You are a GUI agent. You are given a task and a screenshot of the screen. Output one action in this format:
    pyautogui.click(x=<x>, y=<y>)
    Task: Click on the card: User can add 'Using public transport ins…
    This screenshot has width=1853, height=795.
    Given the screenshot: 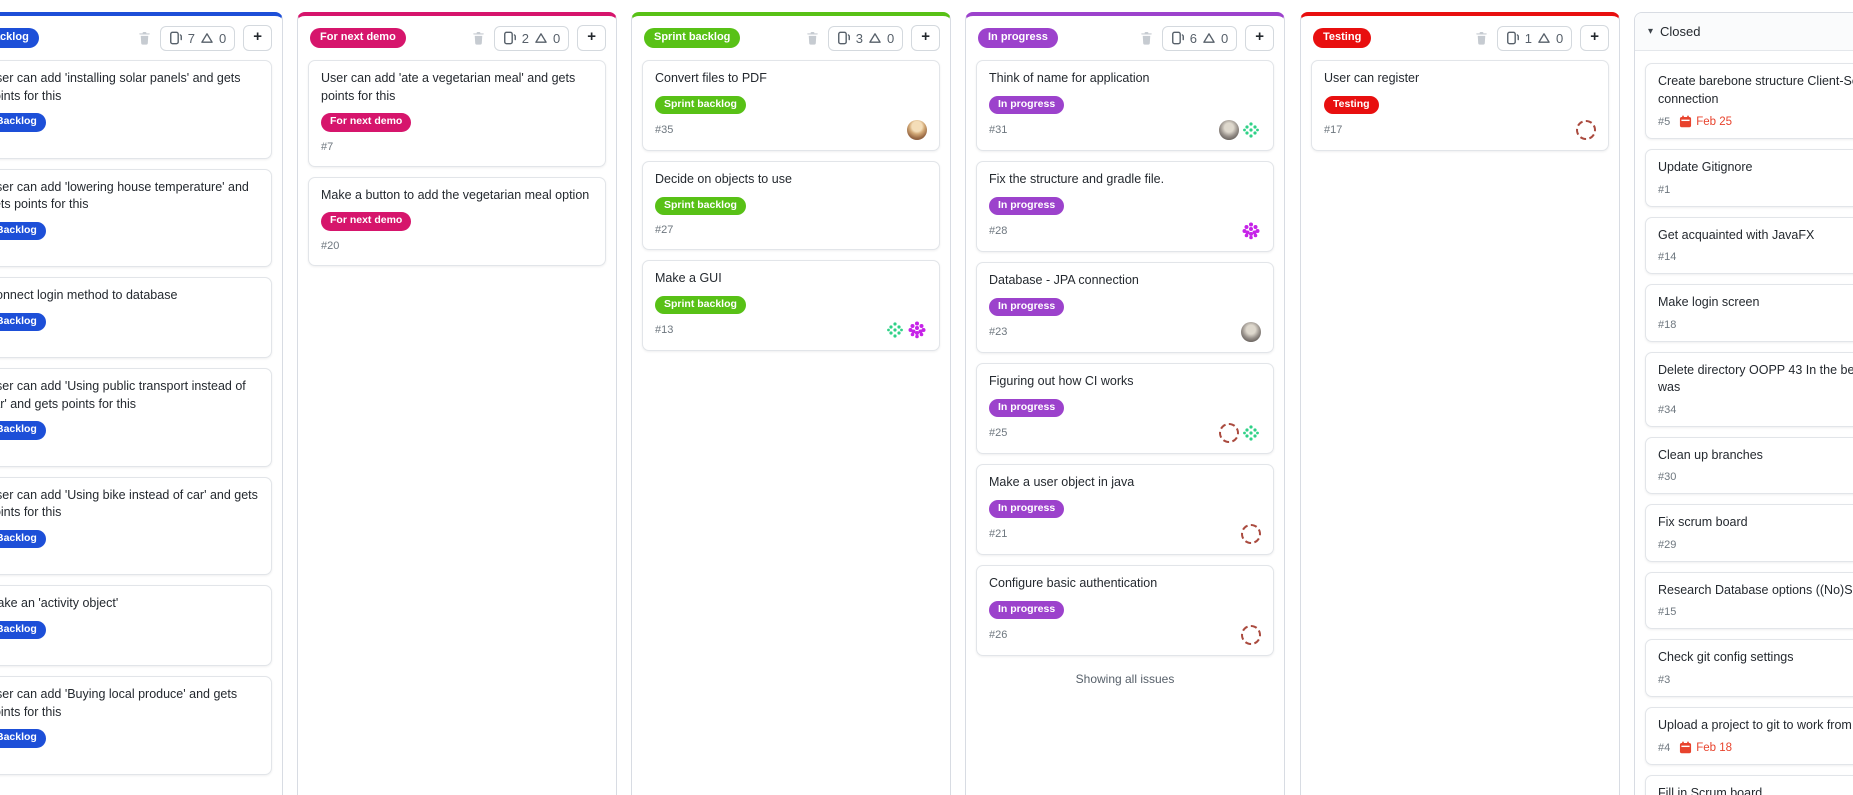 What is the action you would take?
    pyautogui.click(x=136, y=417)
    